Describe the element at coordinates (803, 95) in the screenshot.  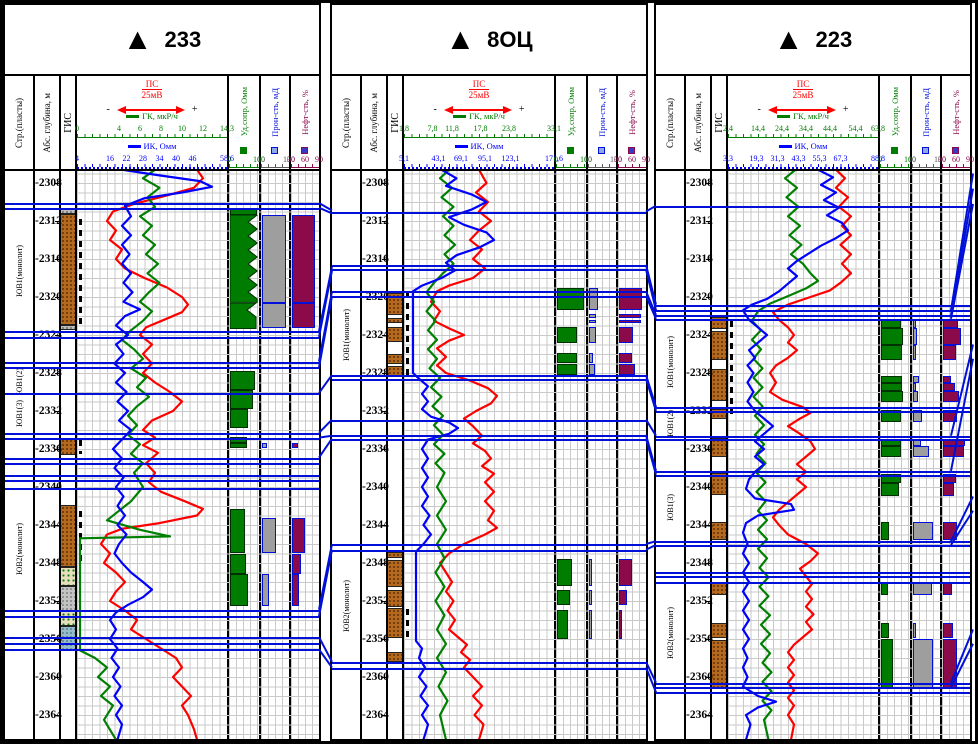
I see `ps-scale-value: 25мВ` at that location.